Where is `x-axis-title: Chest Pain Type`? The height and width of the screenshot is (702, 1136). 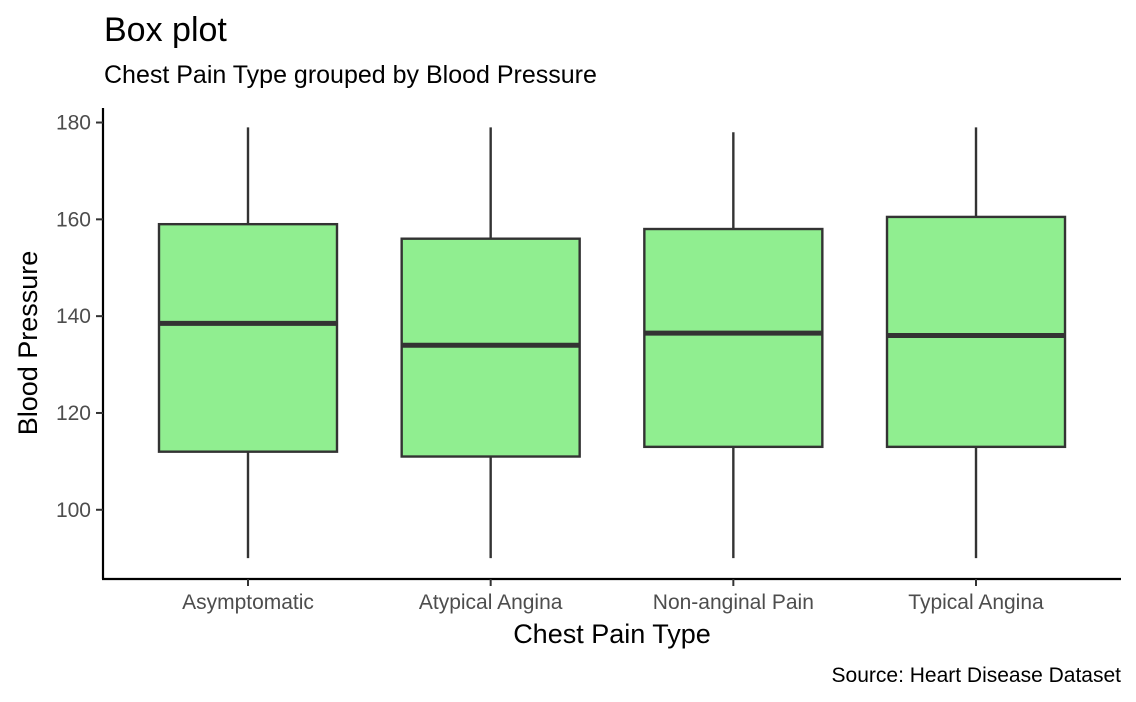
x-axis-title: Chest Pain Type is located at coordinates (612, 634).